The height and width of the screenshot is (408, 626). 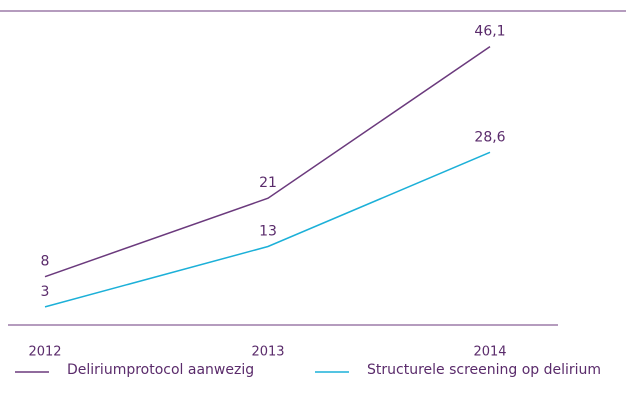 What do you see at coordinates (489, 352) in the screenshot?
I see `x-tick-label: 2014` at bounding box center [489, 352].